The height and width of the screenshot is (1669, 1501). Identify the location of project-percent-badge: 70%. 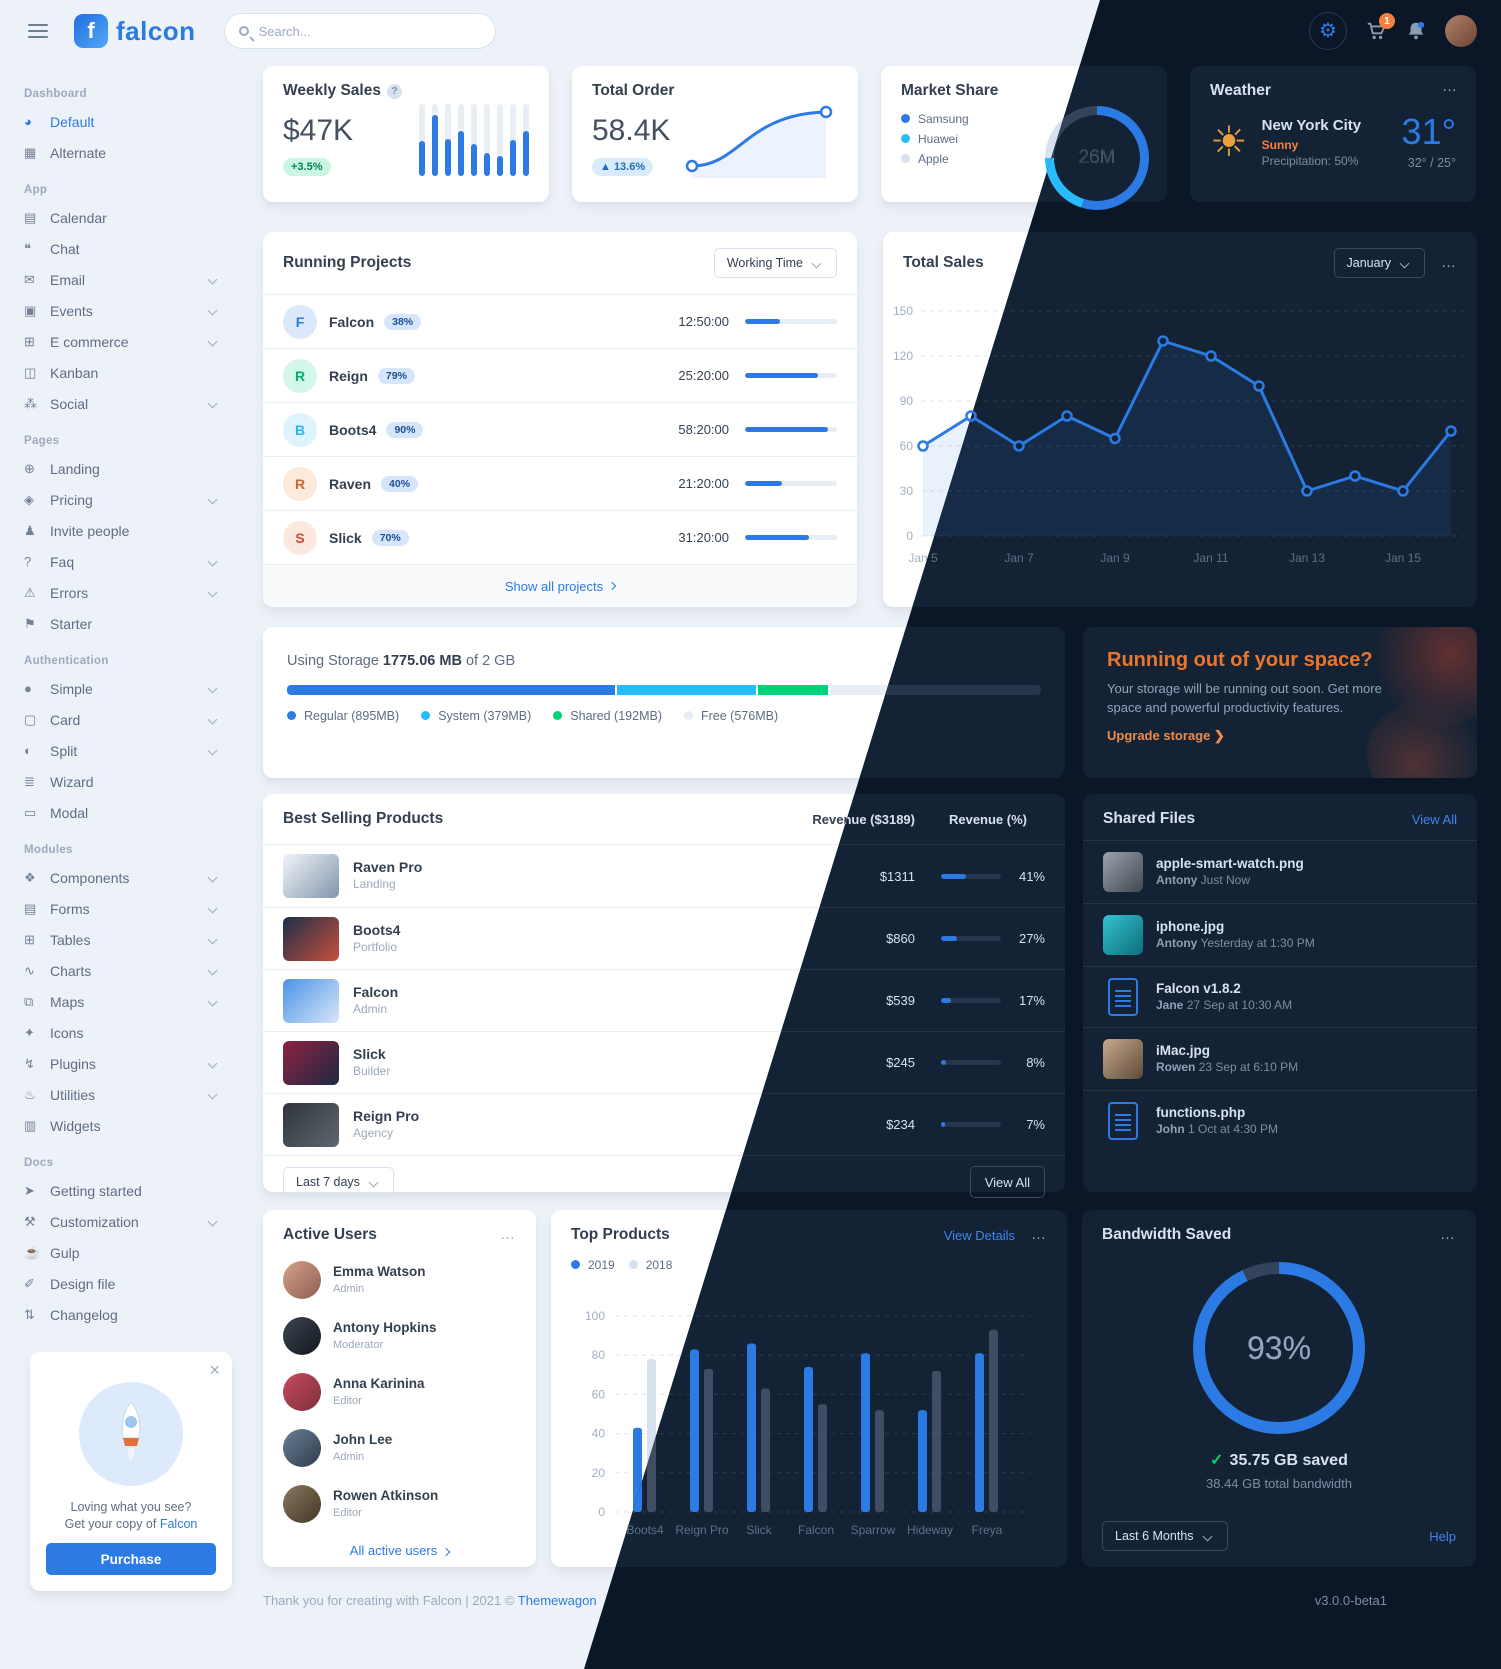
(390, 537).